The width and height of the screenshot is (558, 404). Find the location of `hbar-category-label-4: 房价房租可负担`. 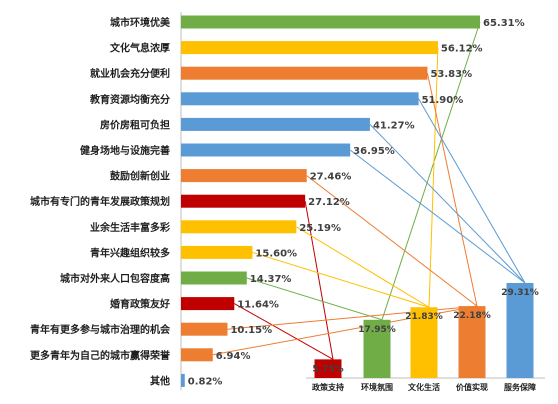

hbar-category-label-4: 房价房租可负担 is located at coordinates (135, 124).